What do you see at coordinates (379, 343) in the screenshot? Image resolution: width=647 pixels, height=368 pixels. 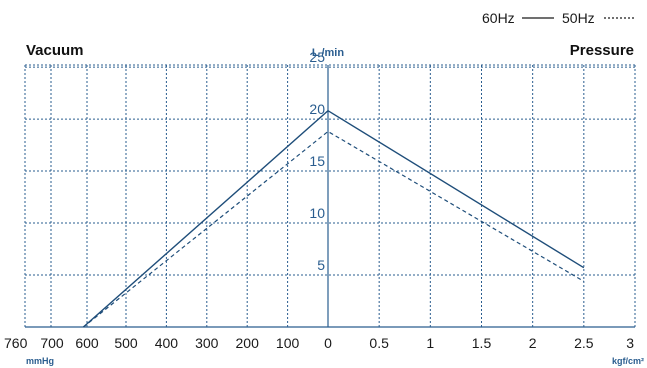 I see `x-tick-label-pressure: 0.5` at bounding box center [379, 343].